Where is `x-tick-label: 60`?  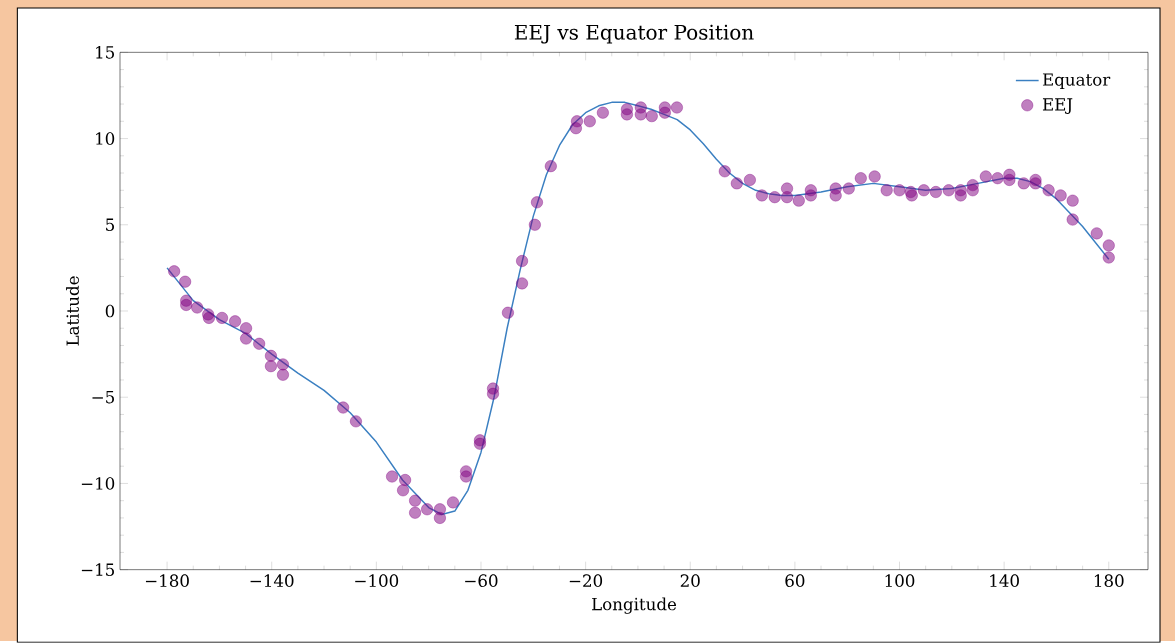 x-tick-label: 60 is located at coordinates (795, 581).